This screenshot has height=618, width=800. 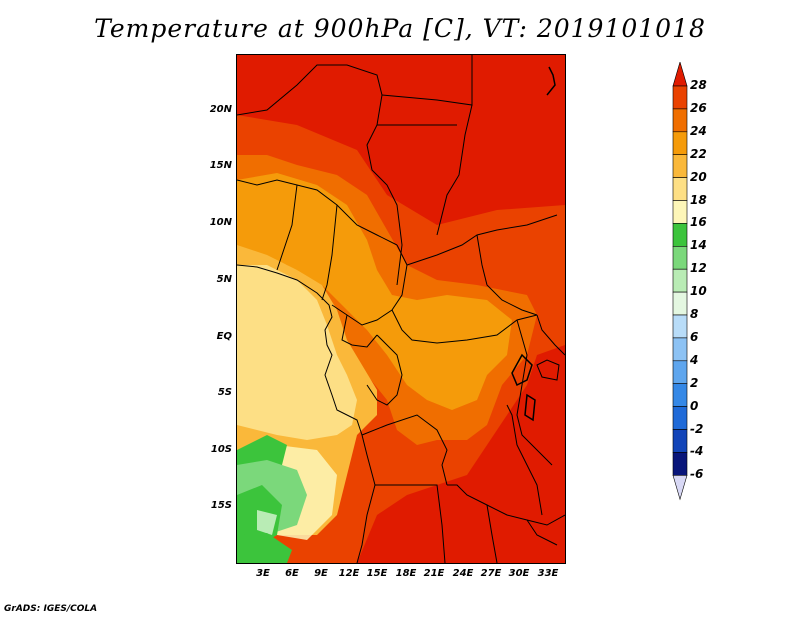 What do you see at coordinates (533, 244) in the screenshot?
I see `lakes` at bounding box center [533, 244].